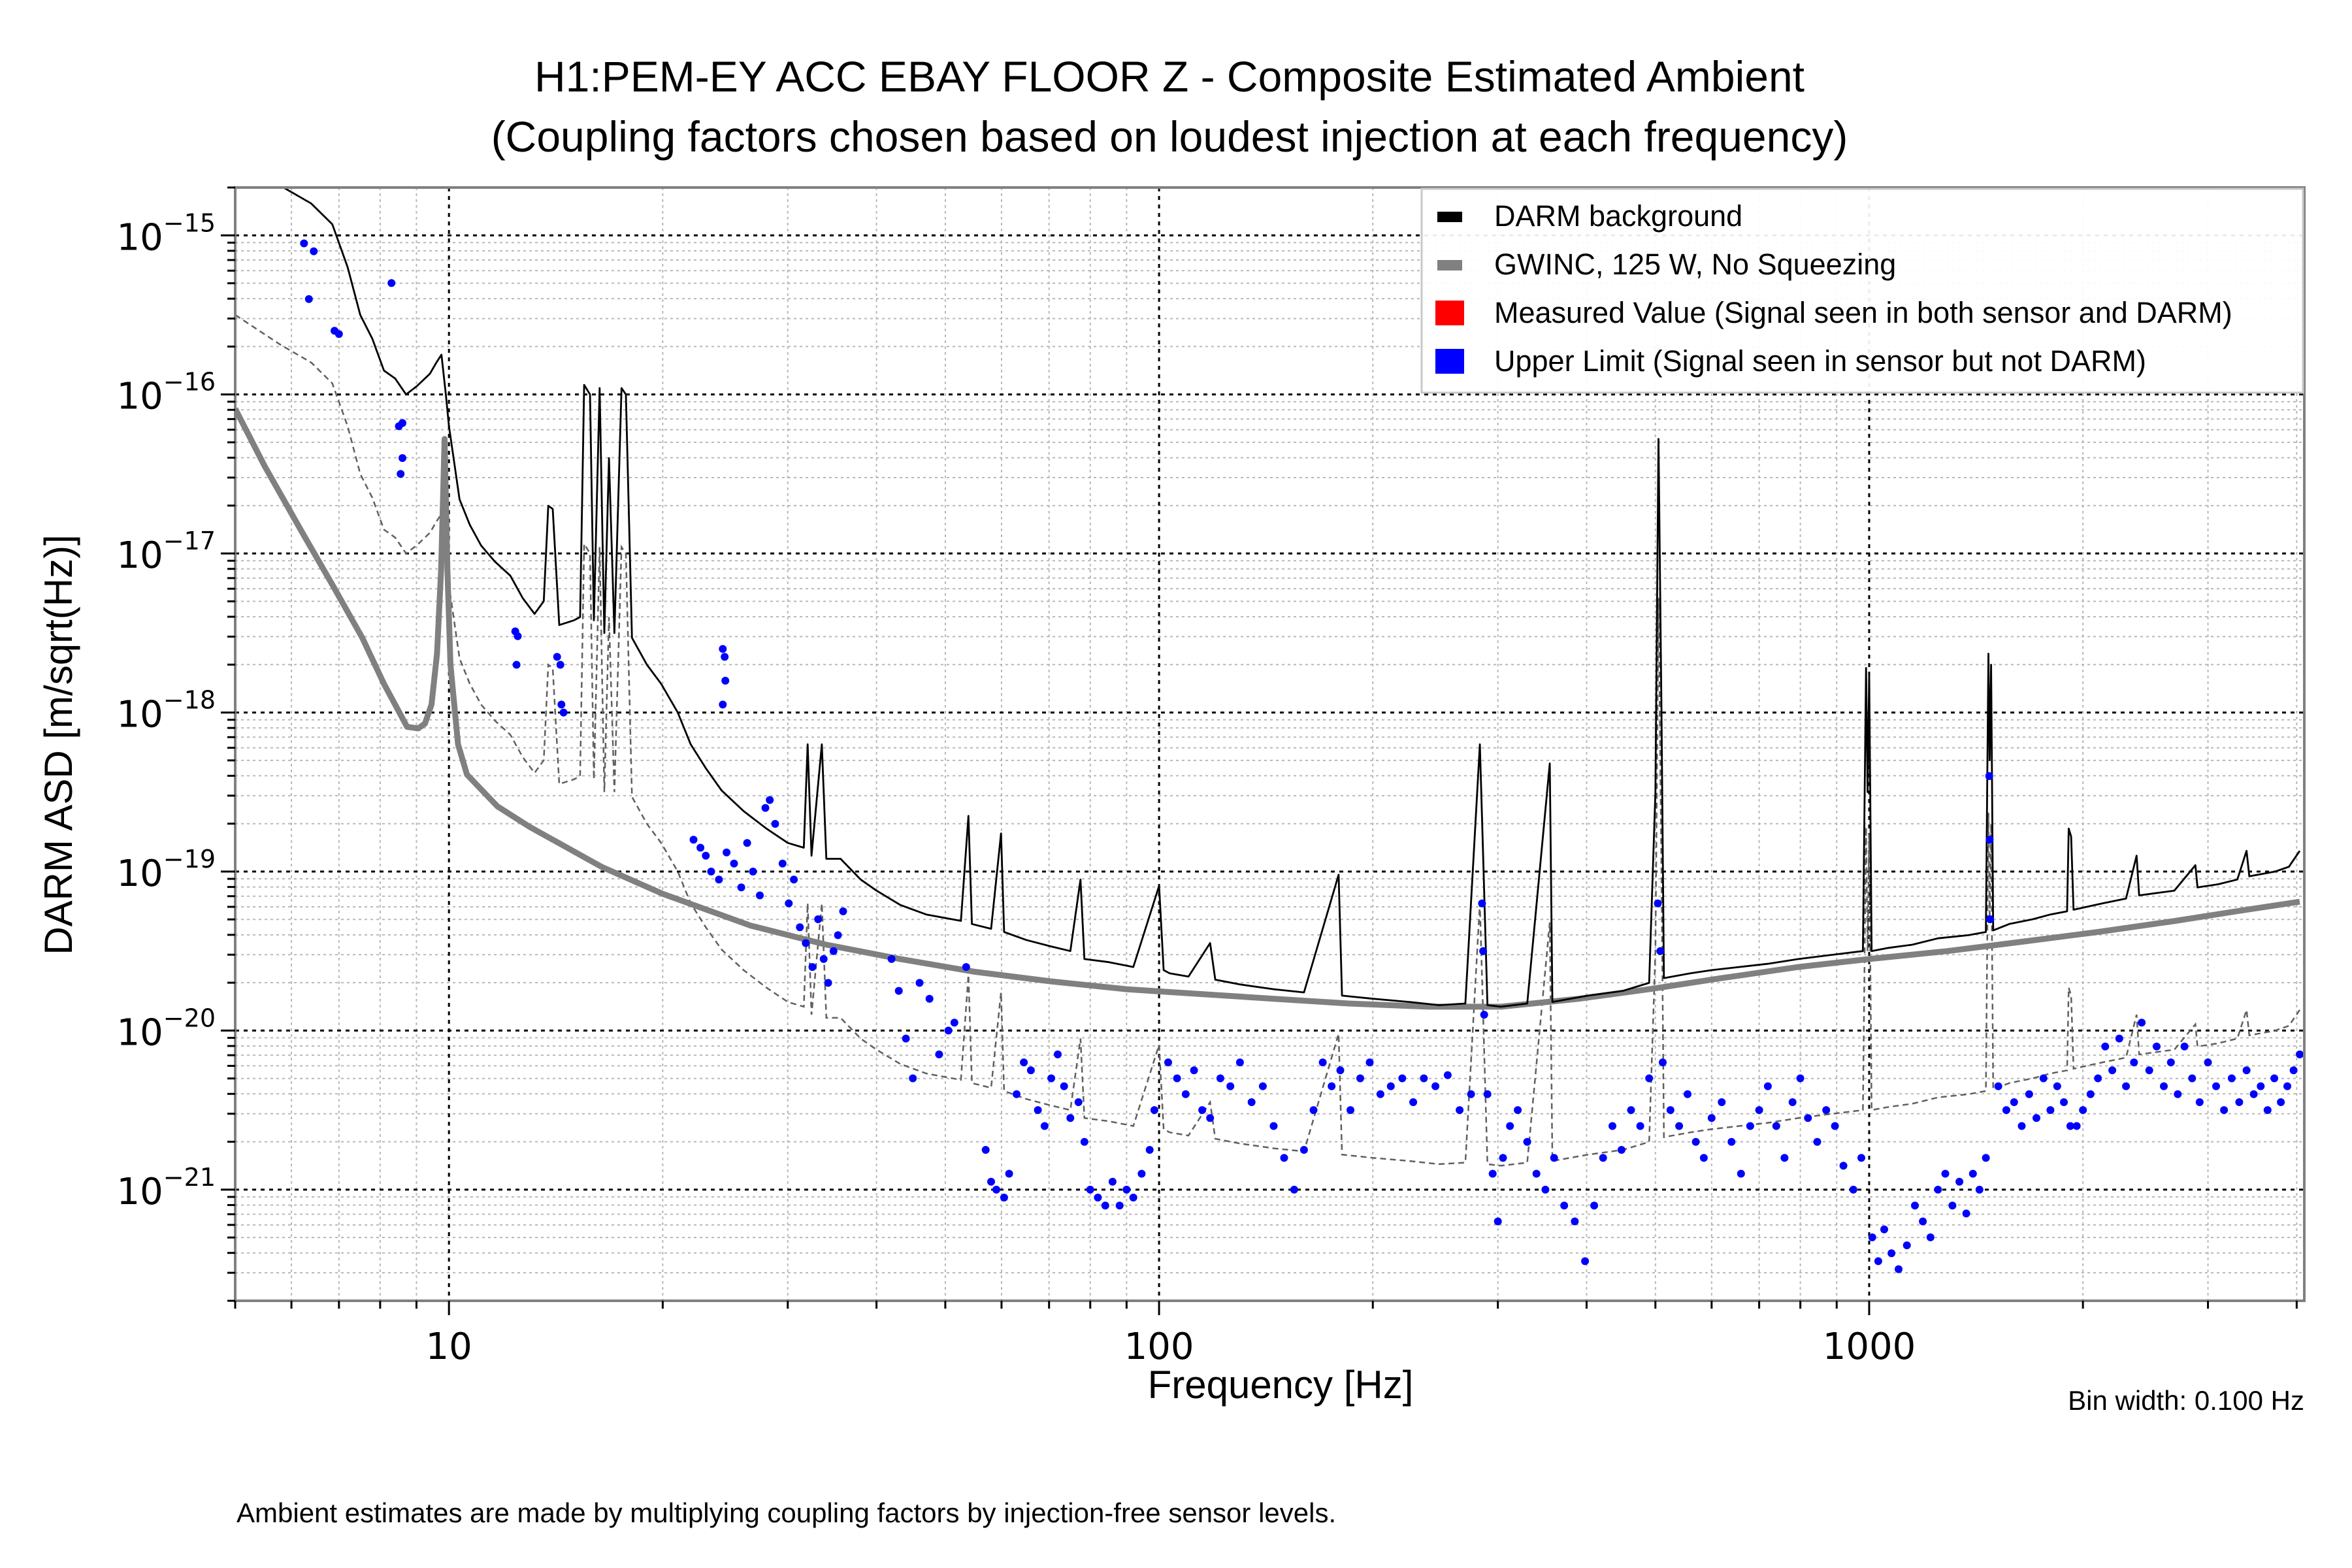  I want to click on x-tick-label: 100, so click(1159, 1347).